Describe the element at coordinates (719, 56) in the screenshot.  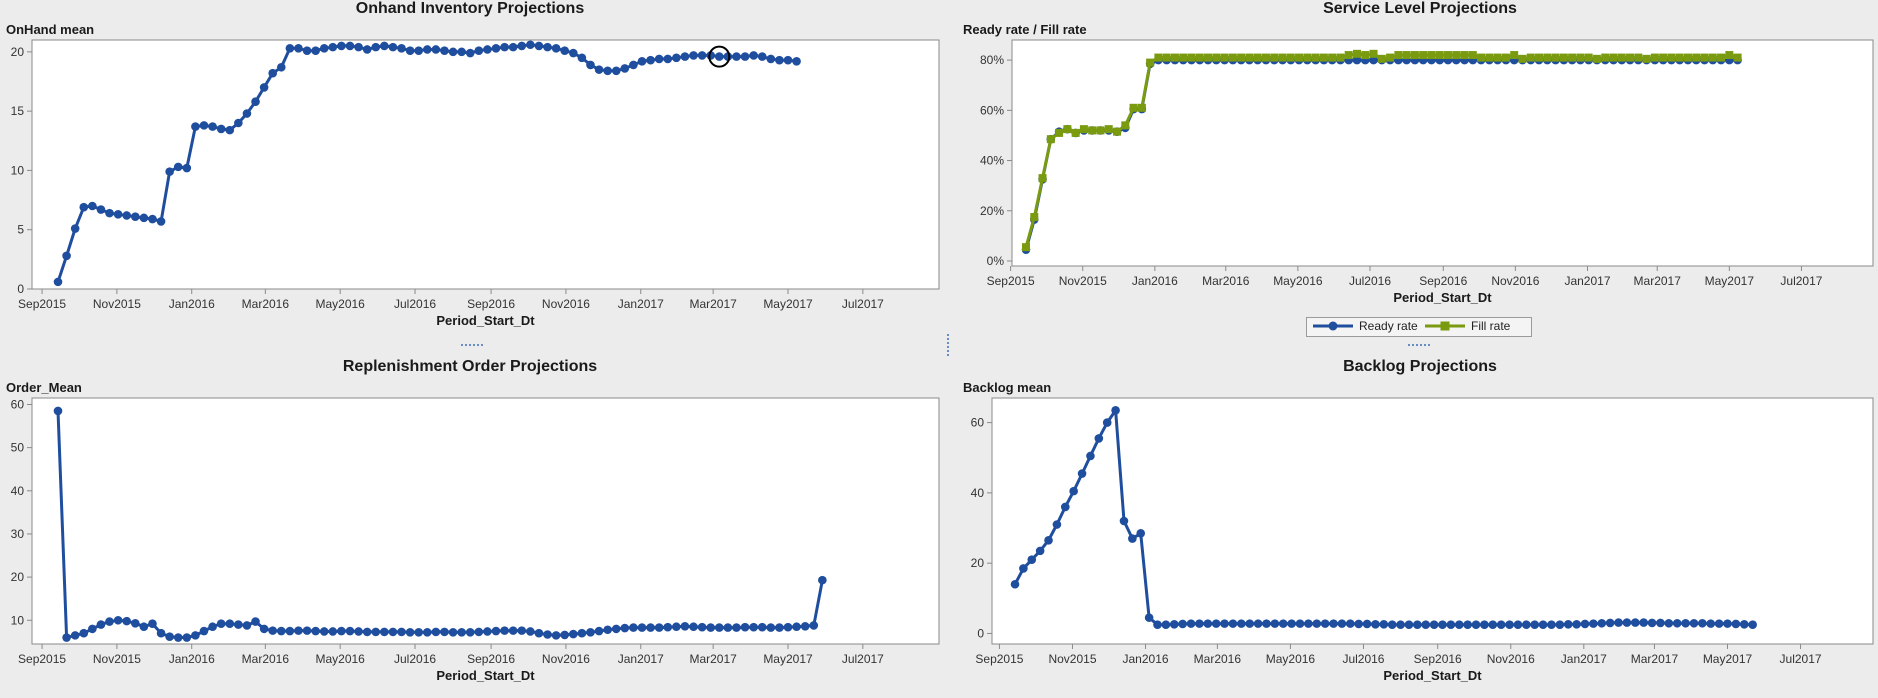
I see `onhand-selected-point-highlight` at that location.